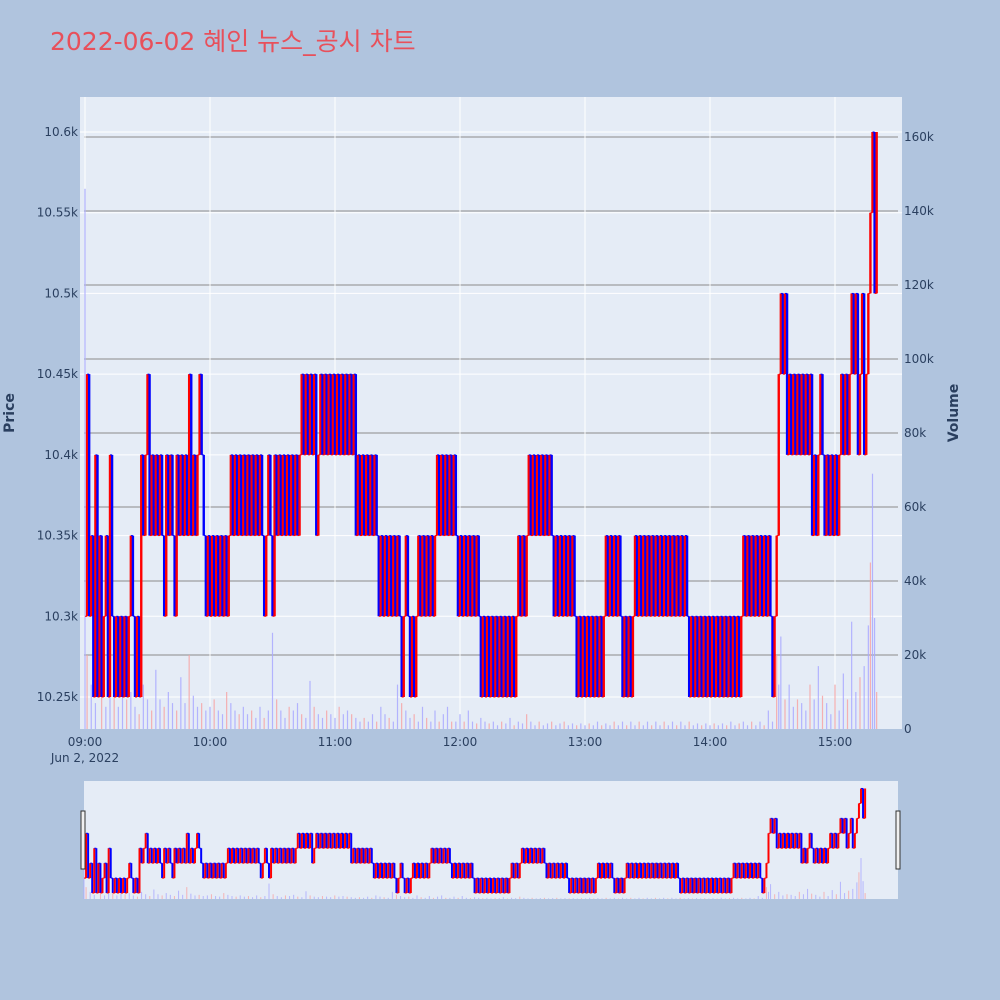  What do you see at coordinates (61, 293) in the screenshot?
I see `y-tick-label: 10.5k` at bounding box center [61, 293].